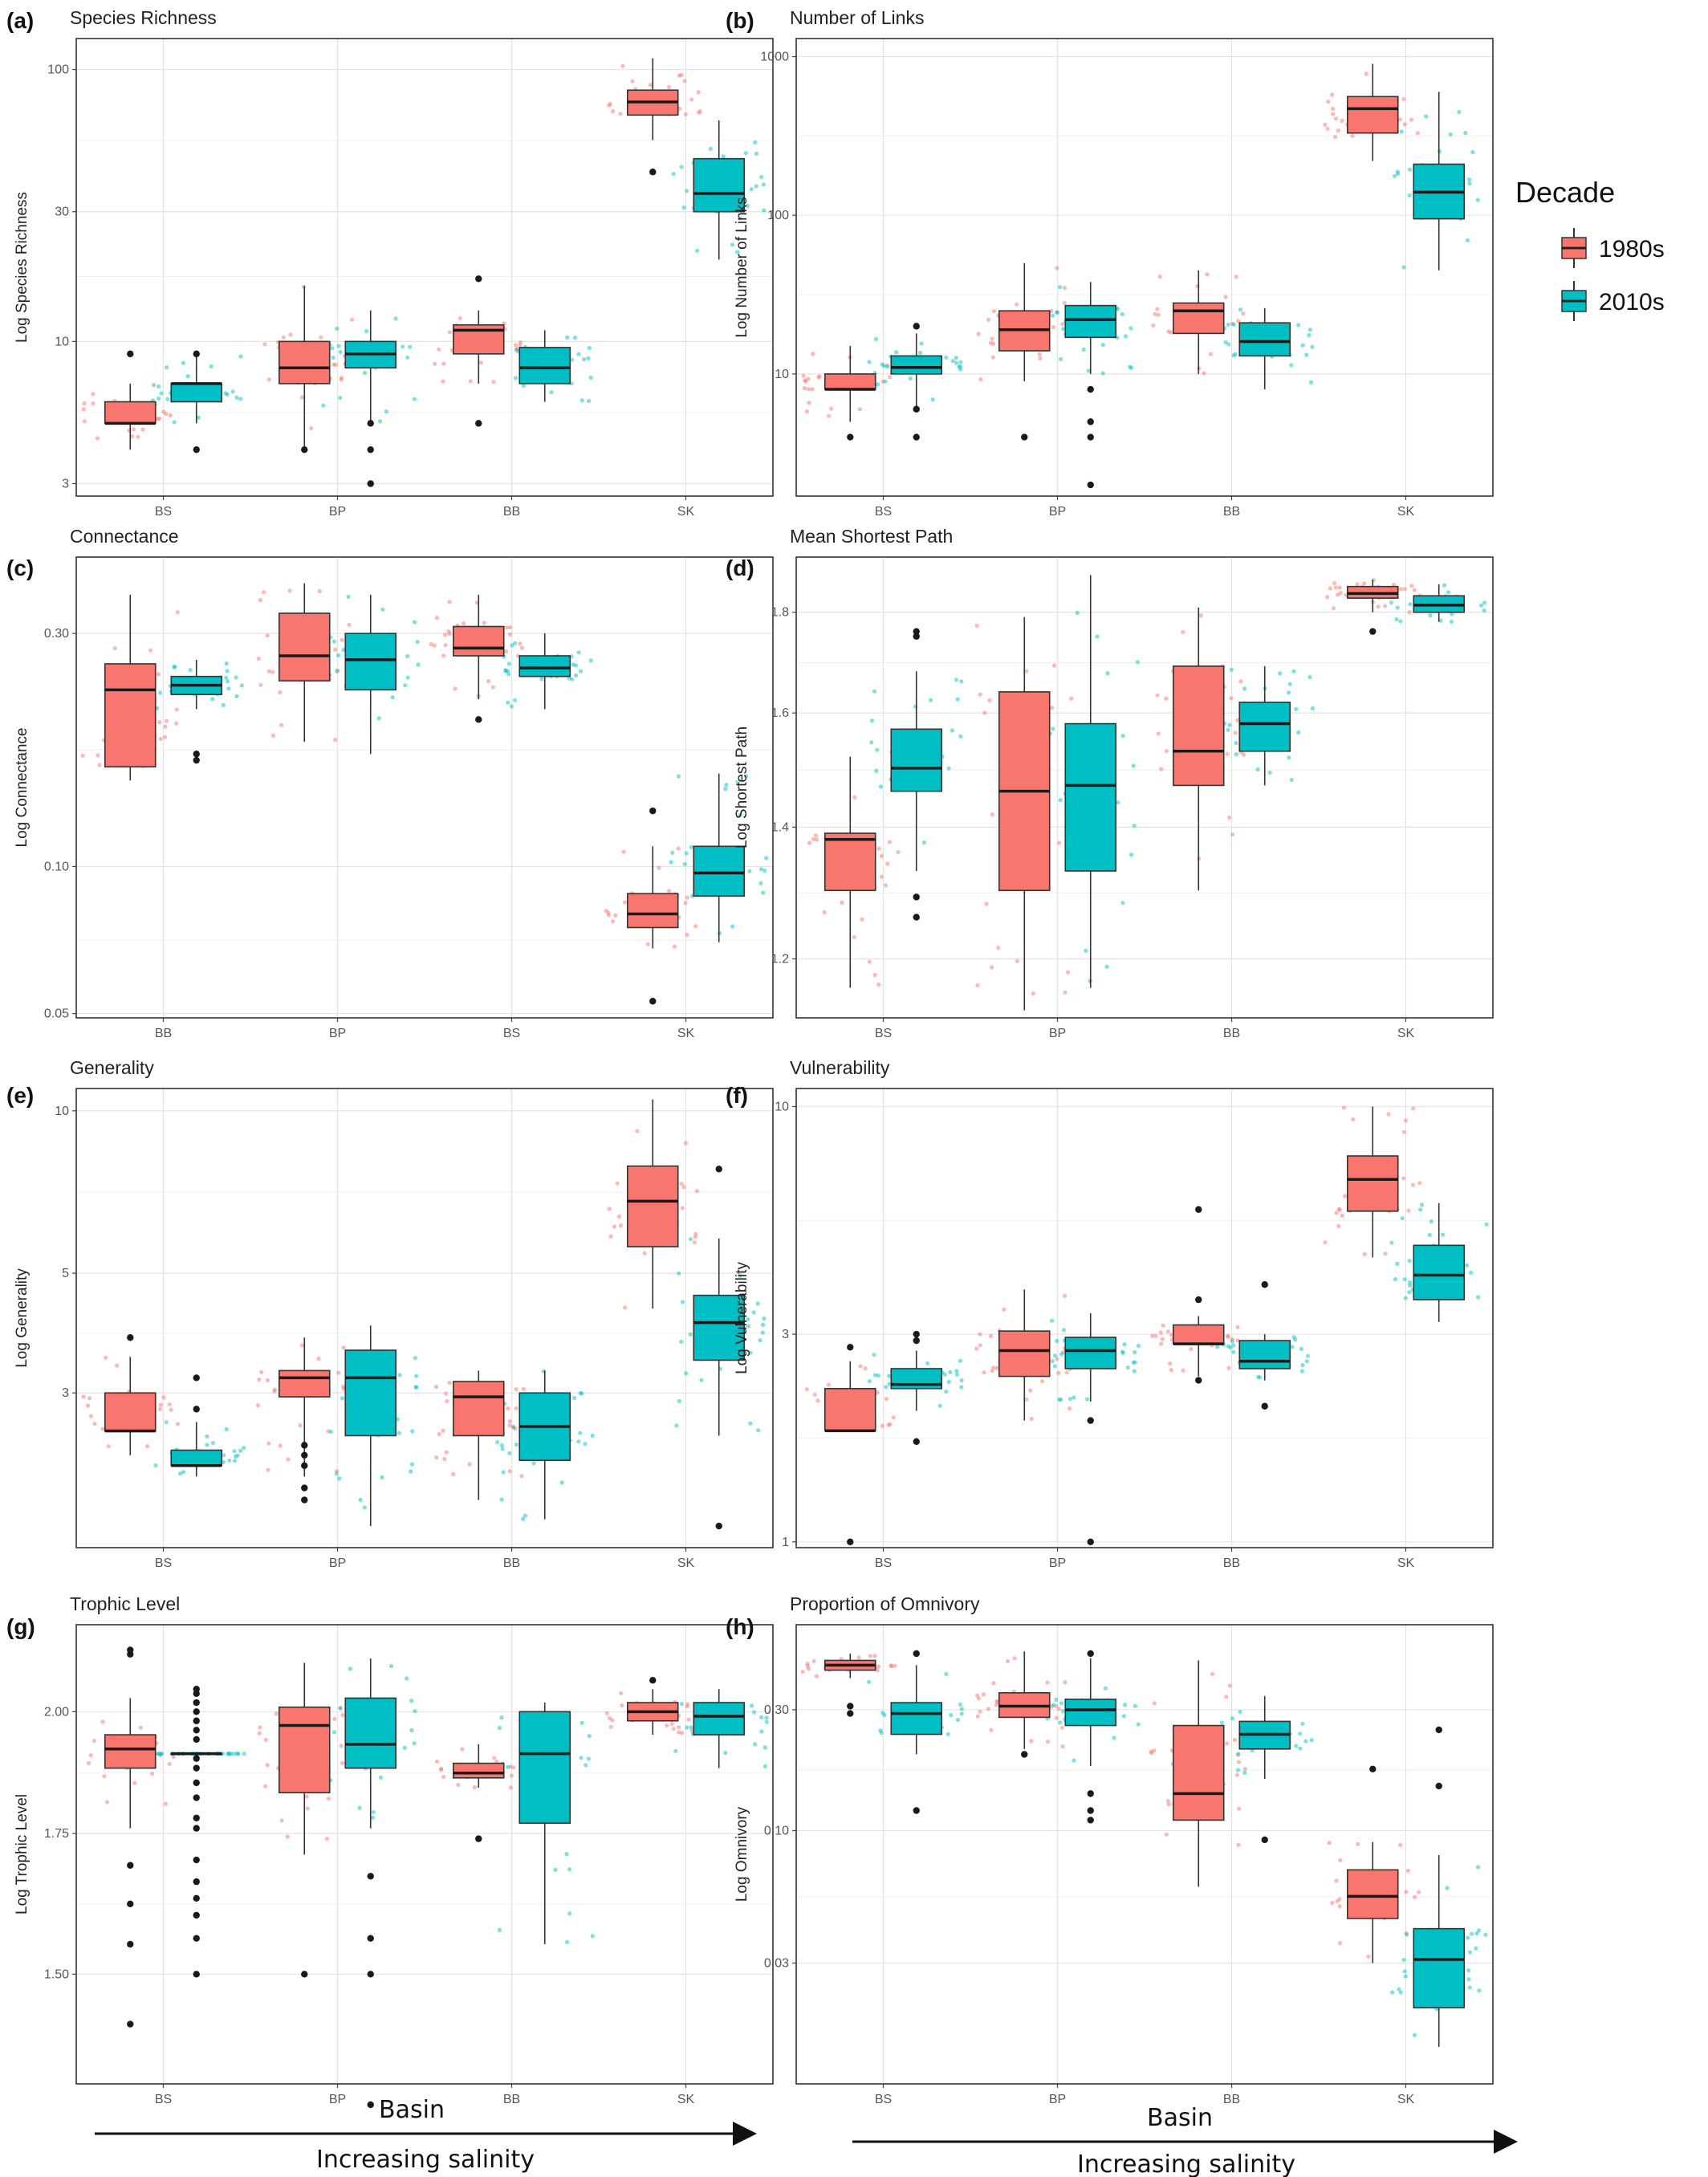 Image resolution: width=1708 pixels, height=2177 pixels. I want to click on panel-title: Species Richness, so click(144, 17).